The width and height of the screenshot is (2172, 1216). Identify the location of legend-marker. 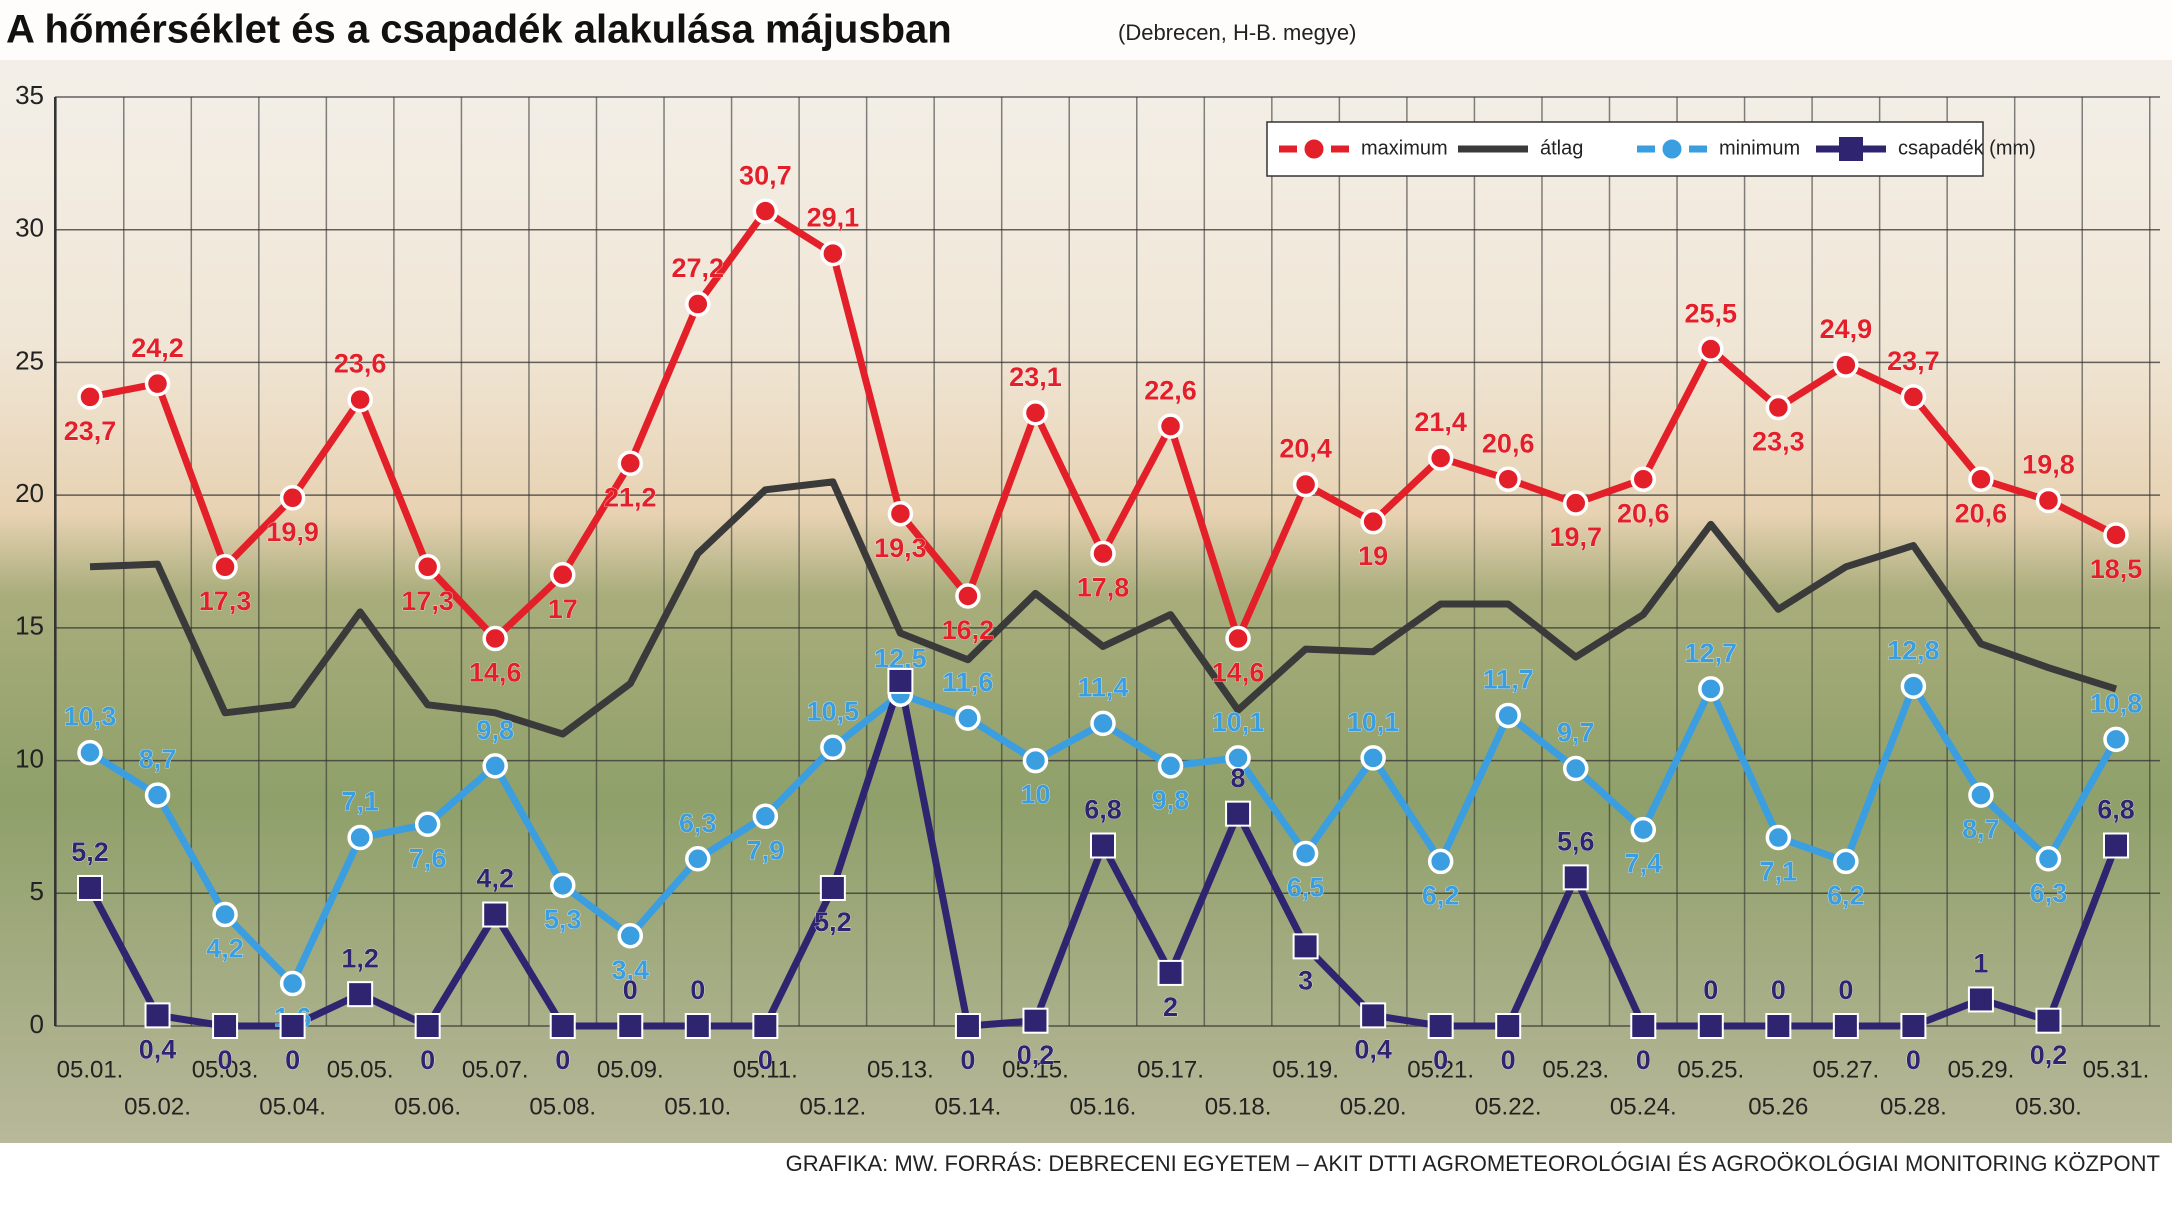
(1672, 149).